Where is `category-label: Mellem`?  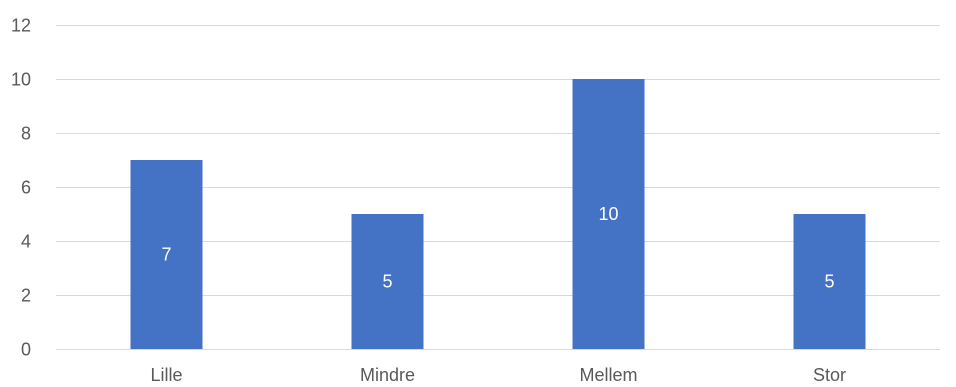
category-label: Mellem is located at coordinates (608, 375).